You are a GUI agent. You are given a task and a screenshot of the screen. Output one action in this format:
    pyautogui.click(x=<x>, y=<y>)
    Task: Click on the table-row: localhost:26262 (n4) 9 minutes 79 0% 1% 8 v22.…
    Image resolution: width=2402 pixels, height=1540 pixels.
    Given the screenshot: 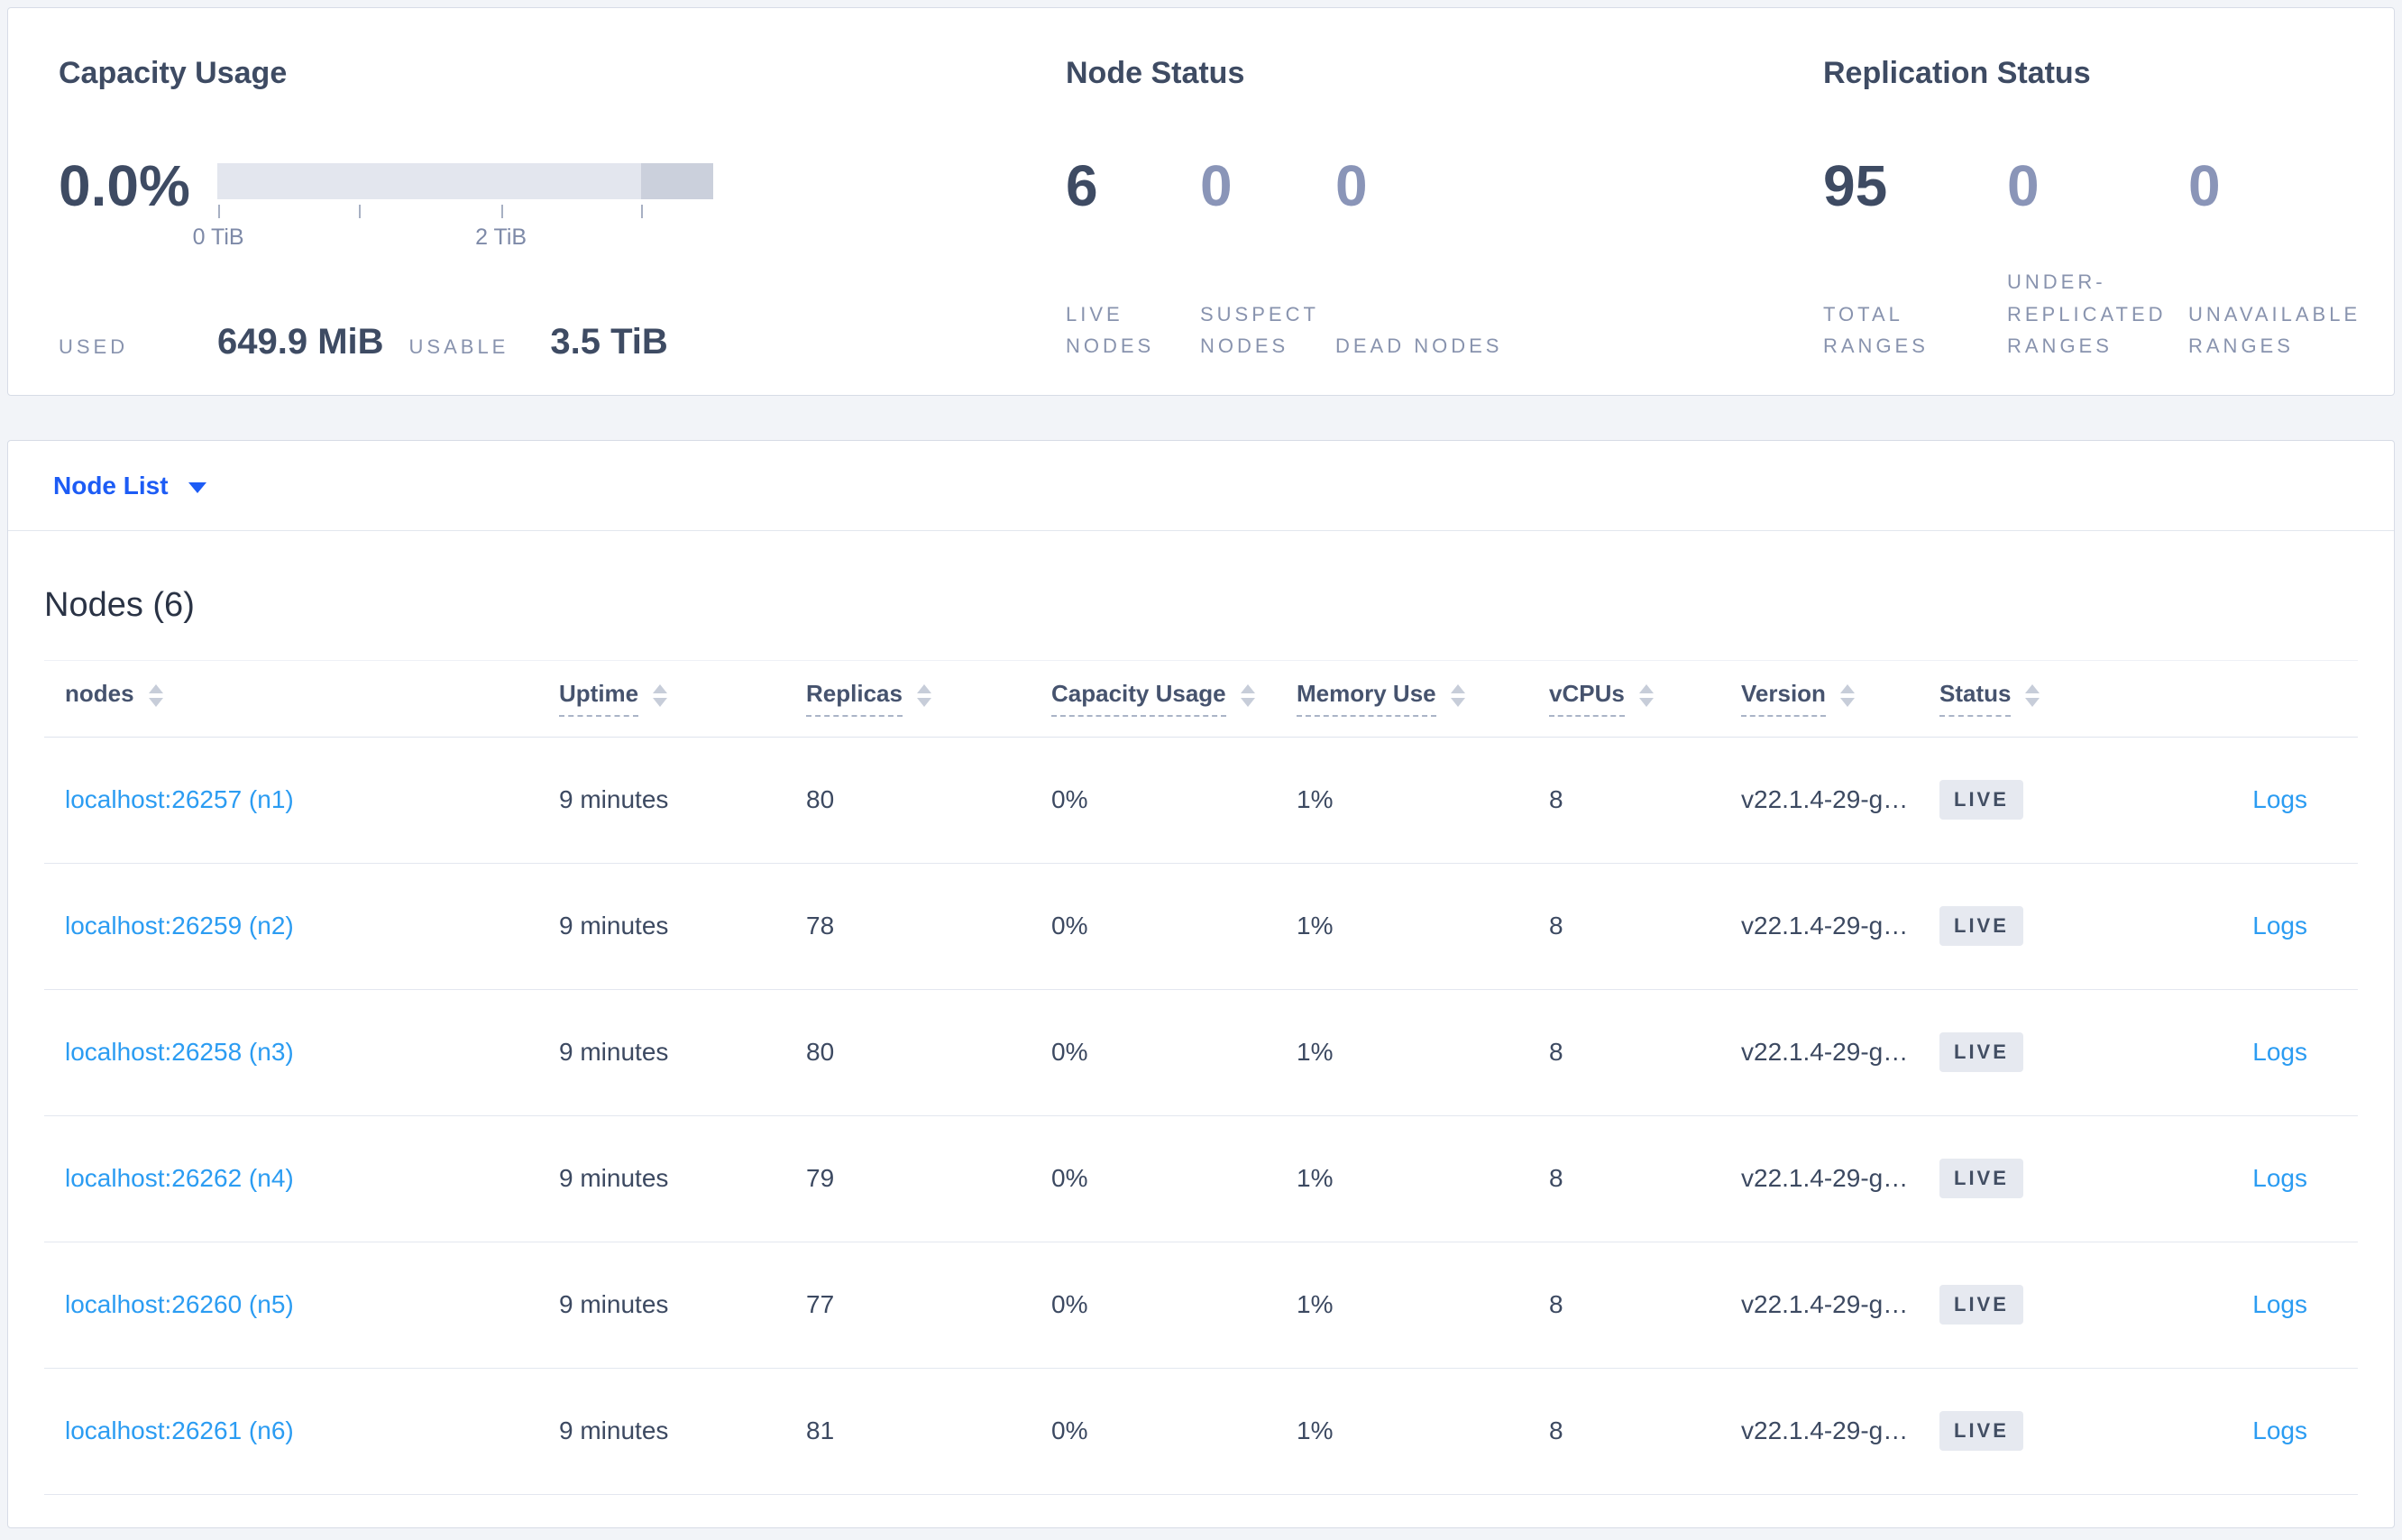 What is the action you would take?
    pyautogui.click(x=1201, y=1179)
    